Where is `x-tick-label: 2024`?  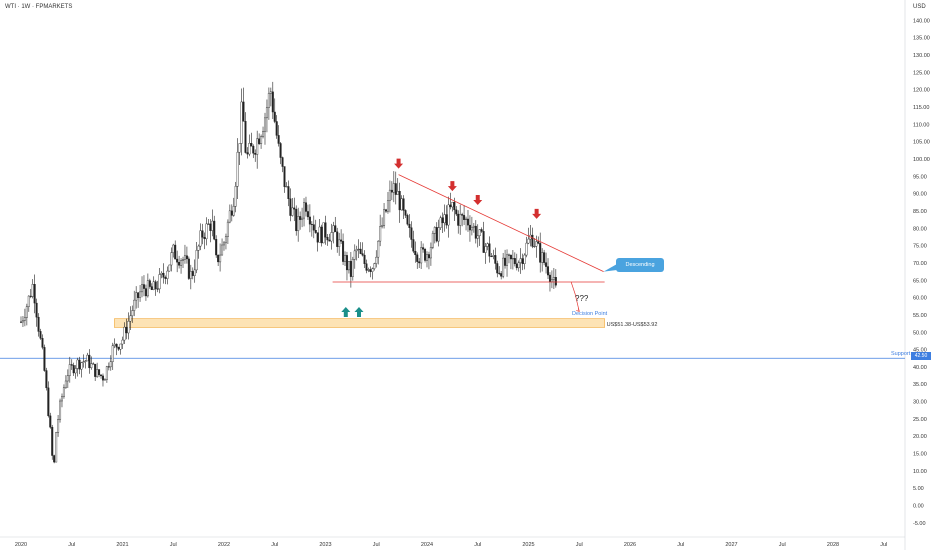 x-tick-label: 2024 is located at coordinates (427, 545).